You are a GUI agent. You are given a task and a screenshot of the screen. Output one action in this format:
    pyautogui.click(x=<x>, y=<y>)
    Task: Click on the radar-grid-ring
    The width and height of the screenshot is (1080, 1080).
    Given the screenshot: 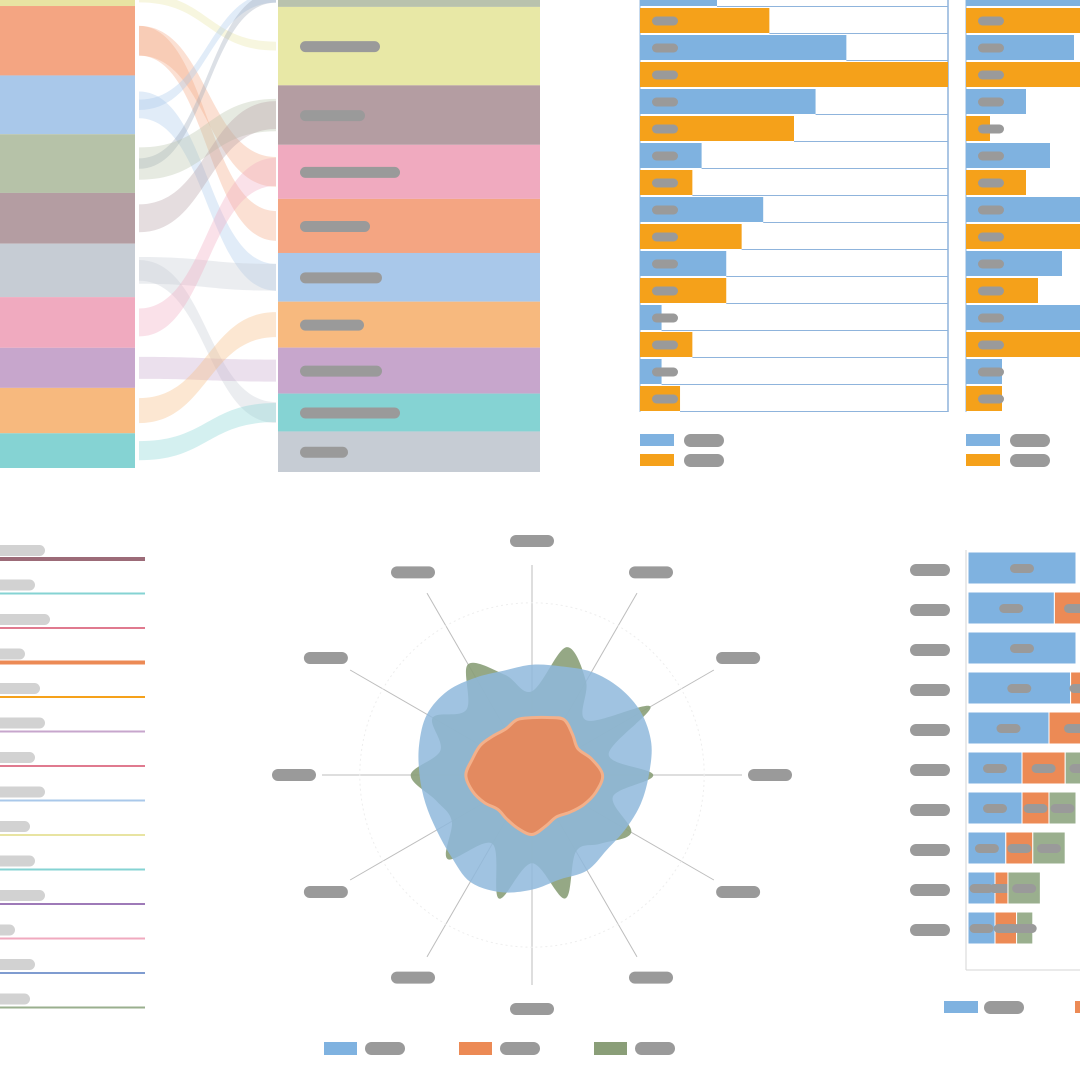 What is the action you would take?
    pyautogui.click(x=532, y=775)
    